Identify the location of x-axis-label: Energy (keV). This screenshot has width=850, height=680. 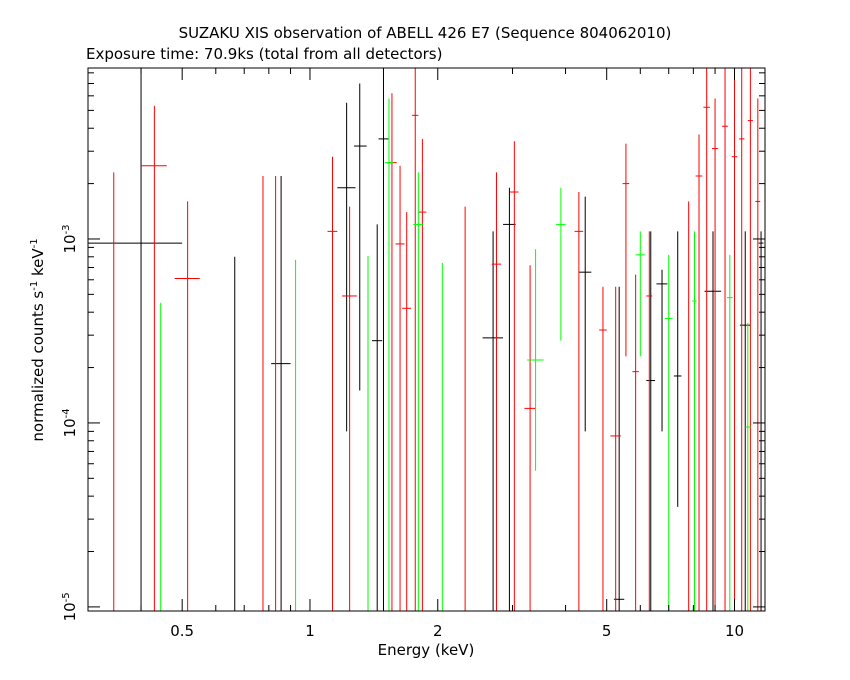
(426, 650).